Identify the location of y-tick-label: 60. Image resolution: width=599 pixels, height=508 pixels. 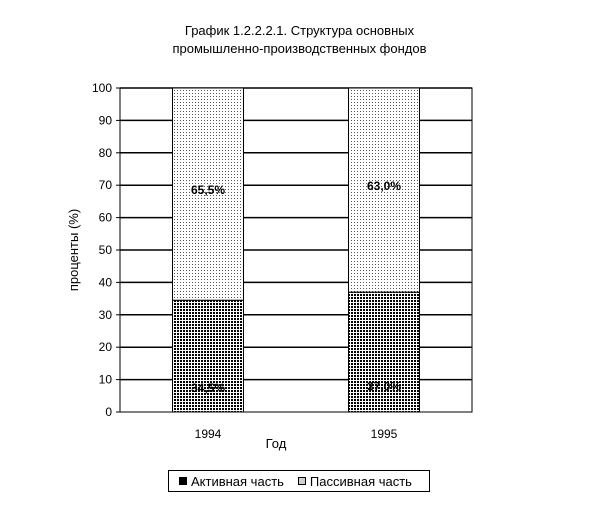
(106, 218).